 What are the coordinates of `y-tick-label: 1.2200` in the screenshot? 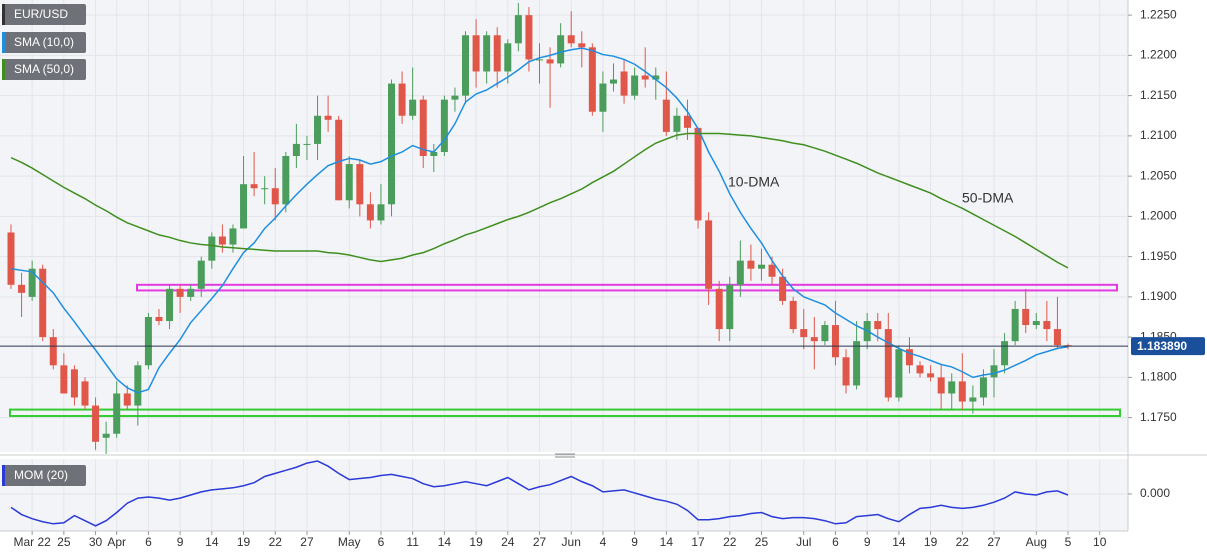 It's located at (1158, 55).